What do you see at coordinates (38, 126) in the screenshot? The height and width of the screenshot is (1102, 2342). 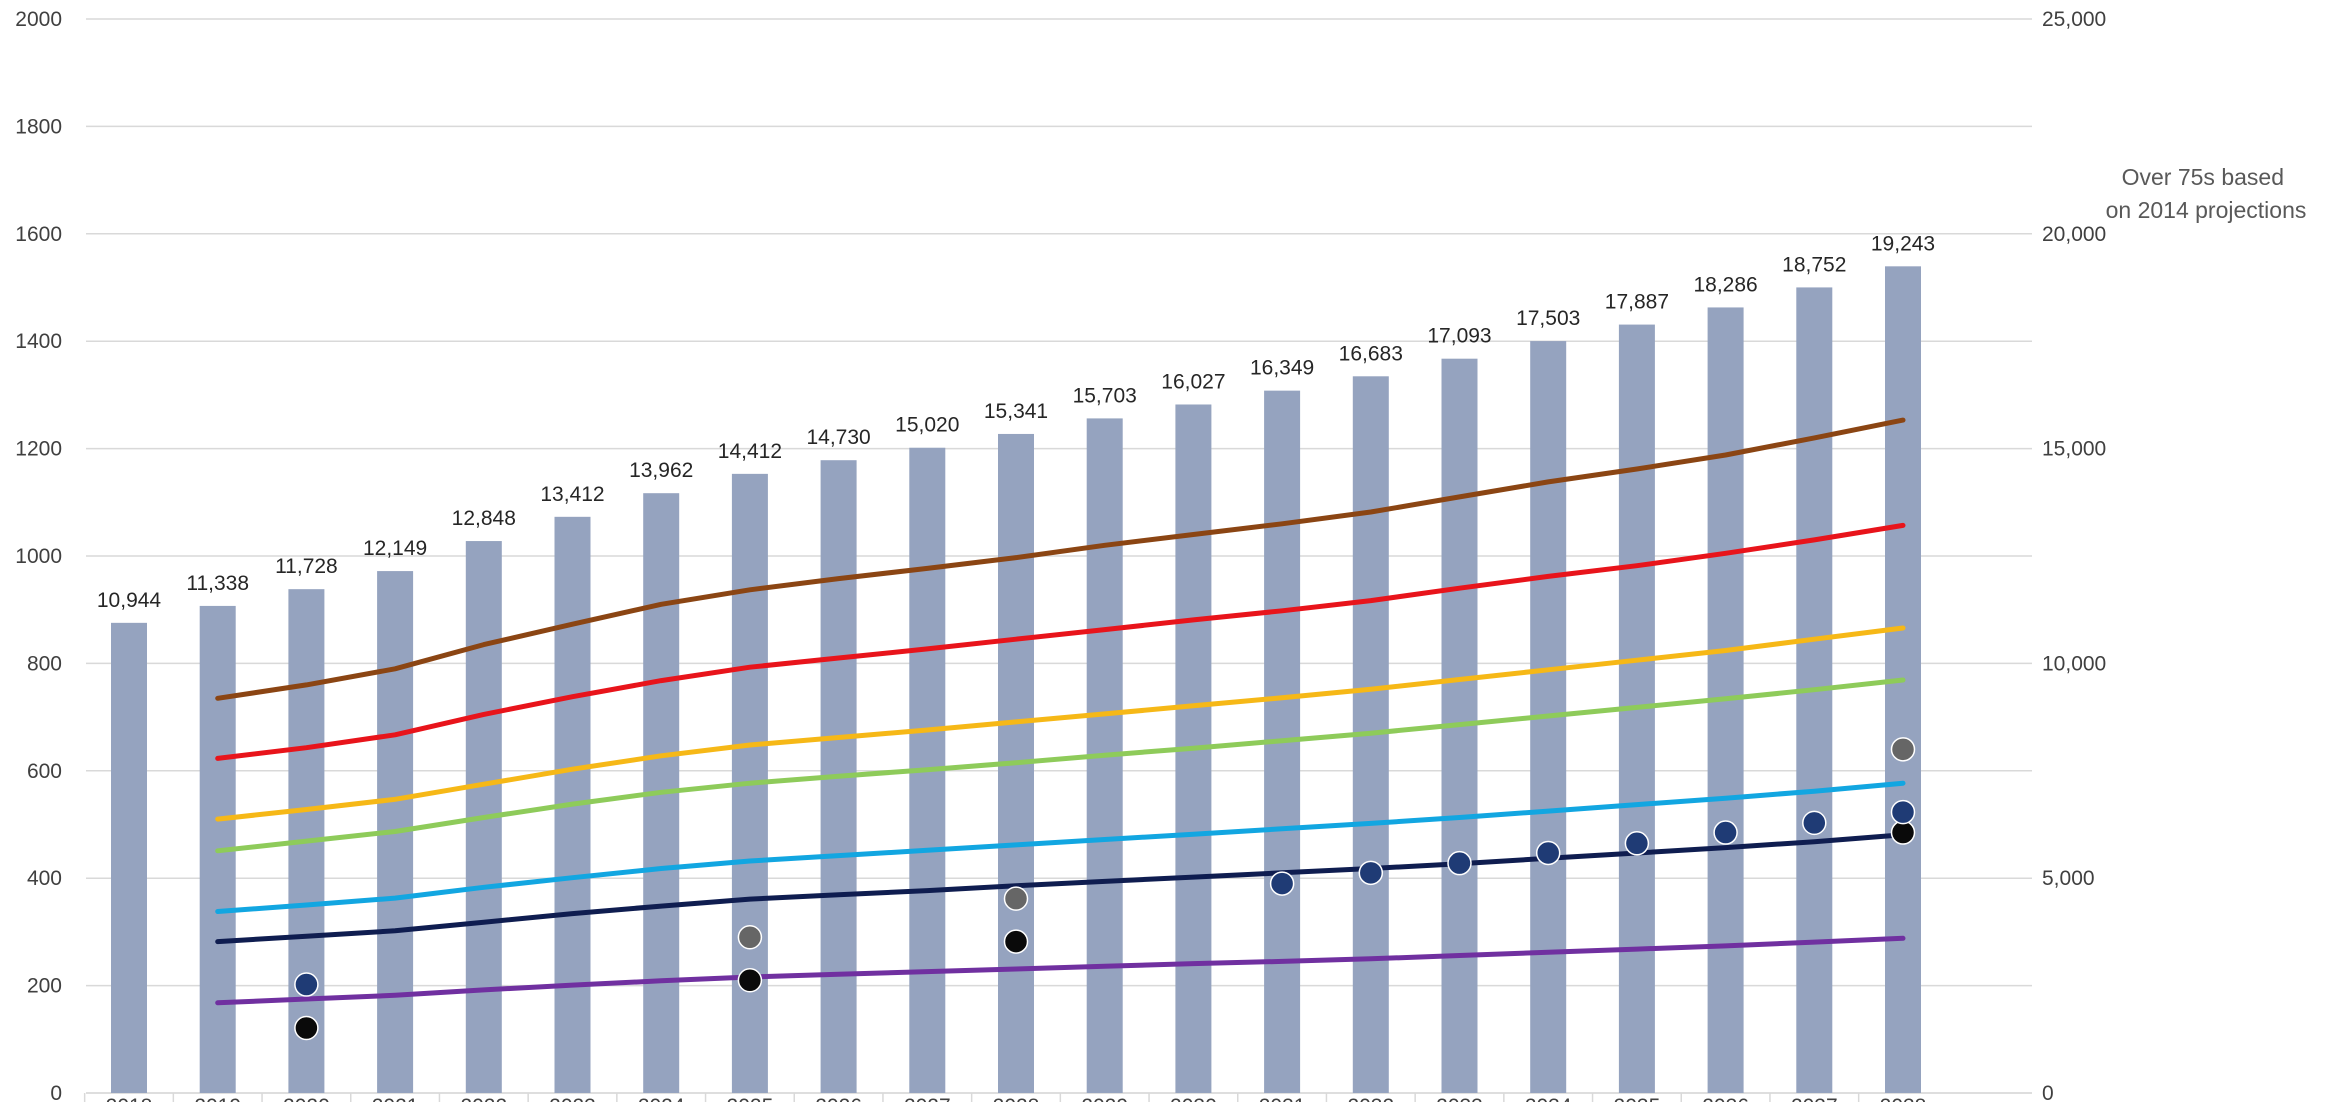 I see `y-tick-label: 1800` at bounding box center [38, 126].